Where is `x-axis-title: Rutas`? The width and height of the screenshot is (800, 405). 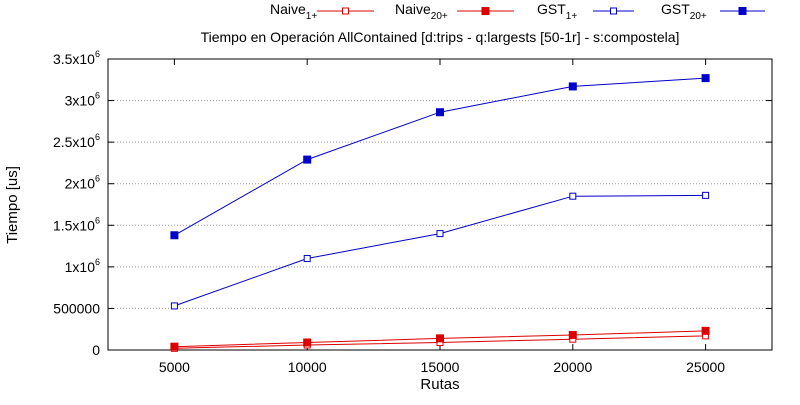
x-axis-title: Rutas is located at coordinates (439, 384).